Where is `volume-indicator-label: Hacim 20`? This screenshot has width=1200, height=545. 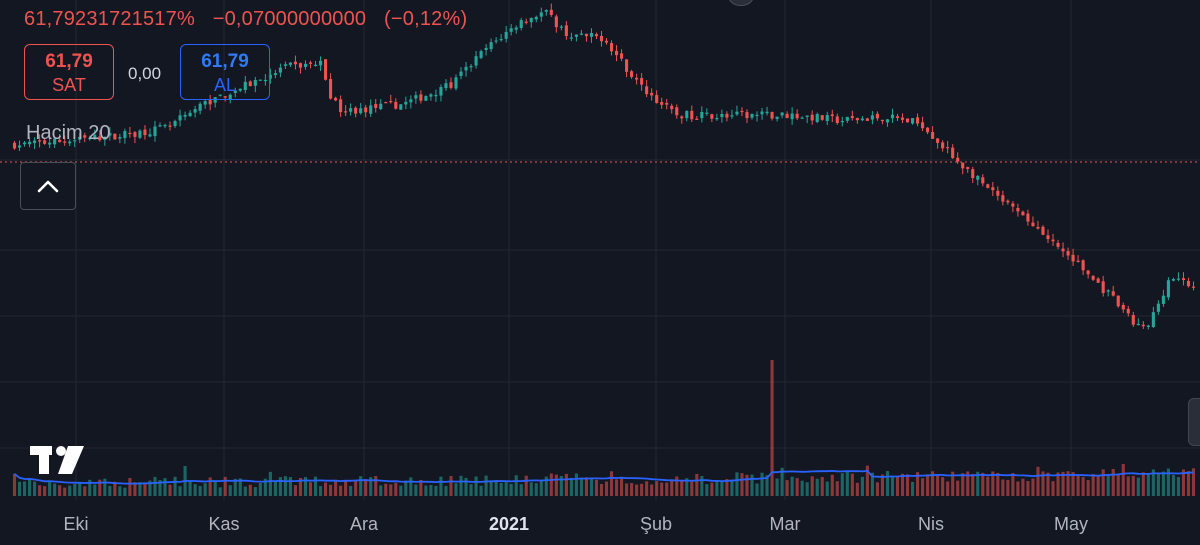 volume-indicator-label: Hacim 20 is located at coordinates (68, 133).